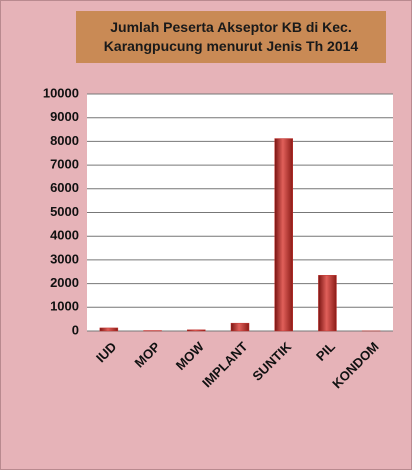 The height and width of the screenshot is (470, 412). Describe the element at coordinates (190, 355) in the screenshot. I see `x-tick-label: MOW` at that location.